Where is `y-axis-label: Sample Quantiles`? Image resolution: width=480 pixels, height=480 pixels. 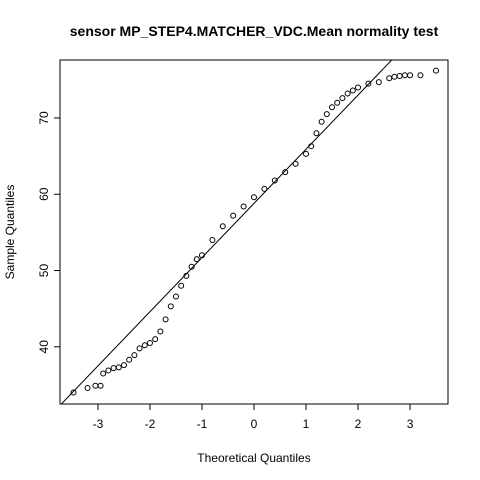
y-axis-label: Sample Quantiles is located at coordinates (10, 232).